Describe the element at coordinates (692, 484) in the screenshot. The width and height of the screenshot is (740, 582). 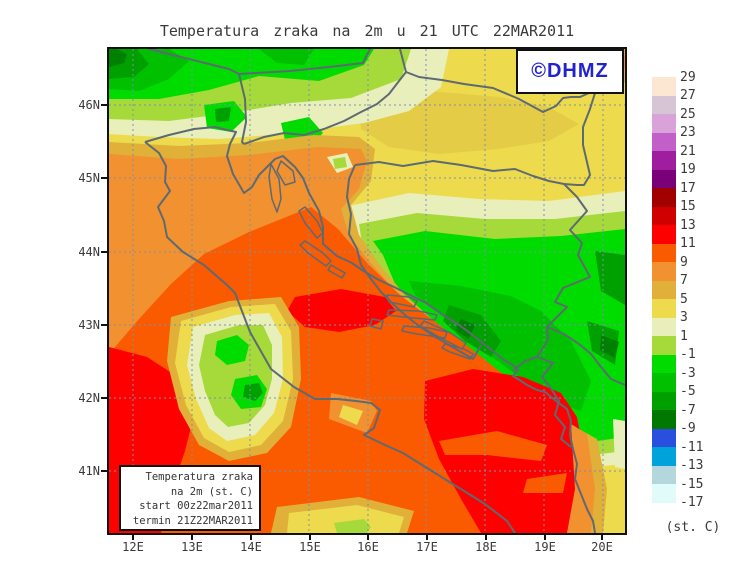
I see `colorbar-label: -15` at that location.